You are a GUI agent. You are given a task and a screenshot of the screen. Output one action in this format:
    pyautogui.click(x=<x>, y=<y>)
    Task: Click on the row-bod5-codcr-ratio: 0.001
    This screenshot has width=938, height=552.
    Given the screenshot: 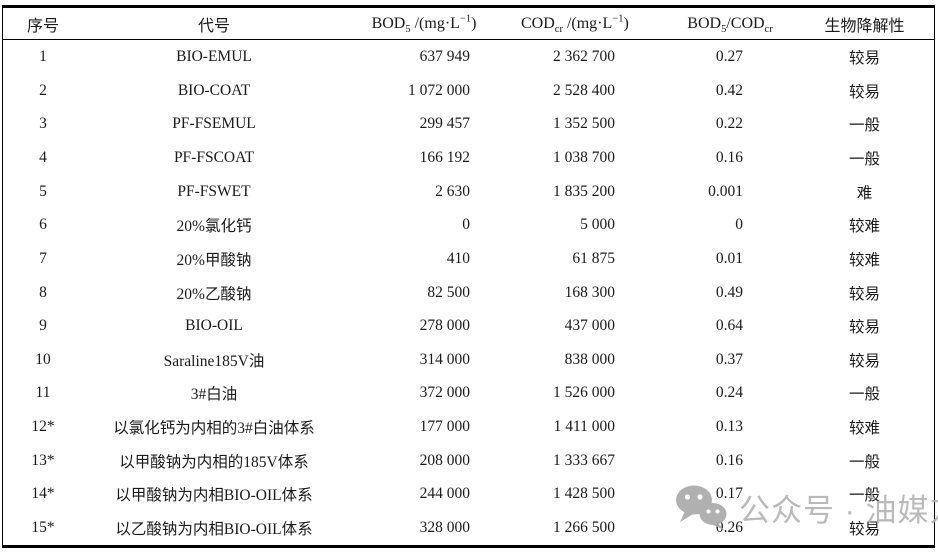 What is the action you would take?
    pyautogui.click(x=725, y=191)
    